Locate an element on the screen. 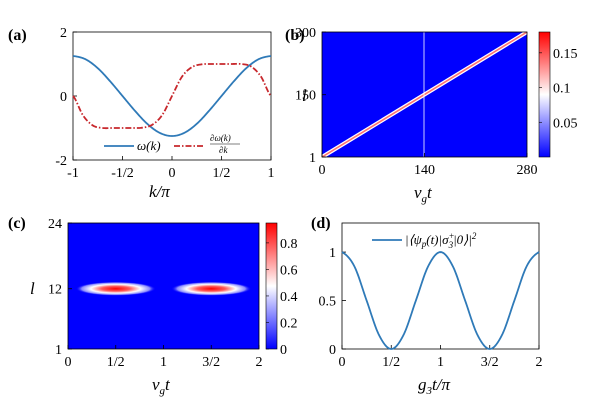  panel-d-ytick-label: 1 is located at coordinates (332, 253).